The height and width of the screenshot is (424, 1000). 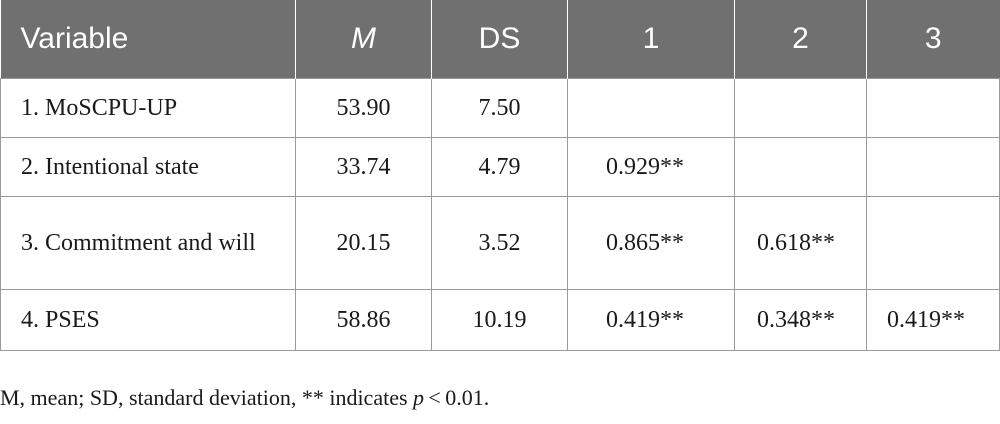 I want to click on footnote-text-after: < 0.01., so click(x=457, y=397).